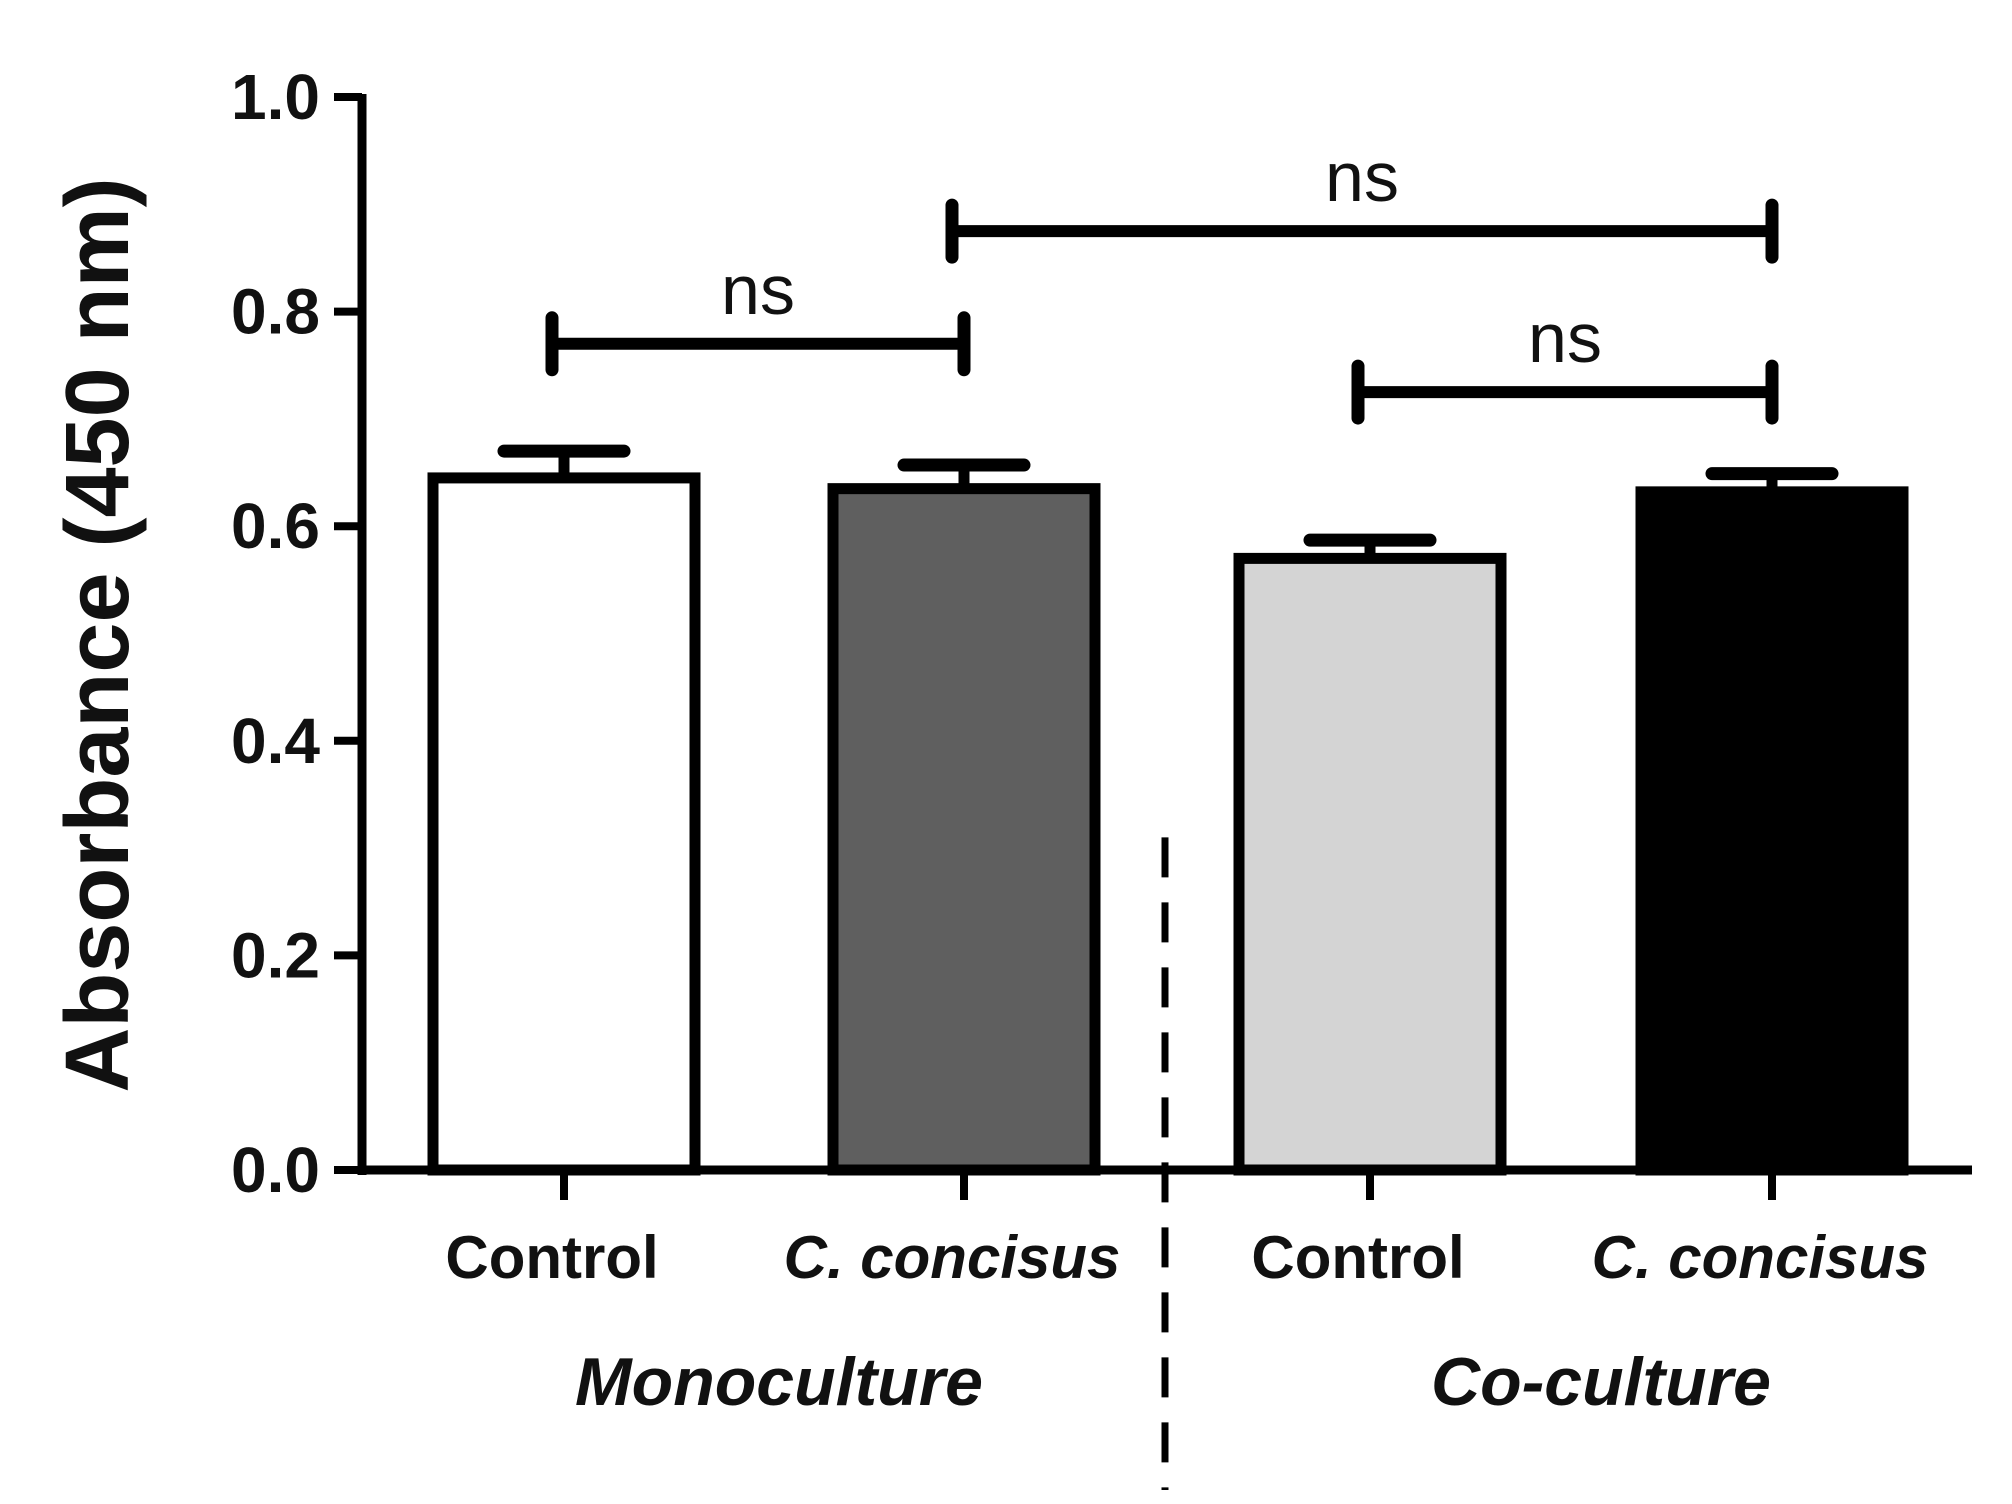 Image resolution: width=2012 pixels, height=1504 pixels. What do you see at coordinates (275, 312) in the screenshot?
I see `y-tick-label: 0.8` at bounding box center [275, 312].